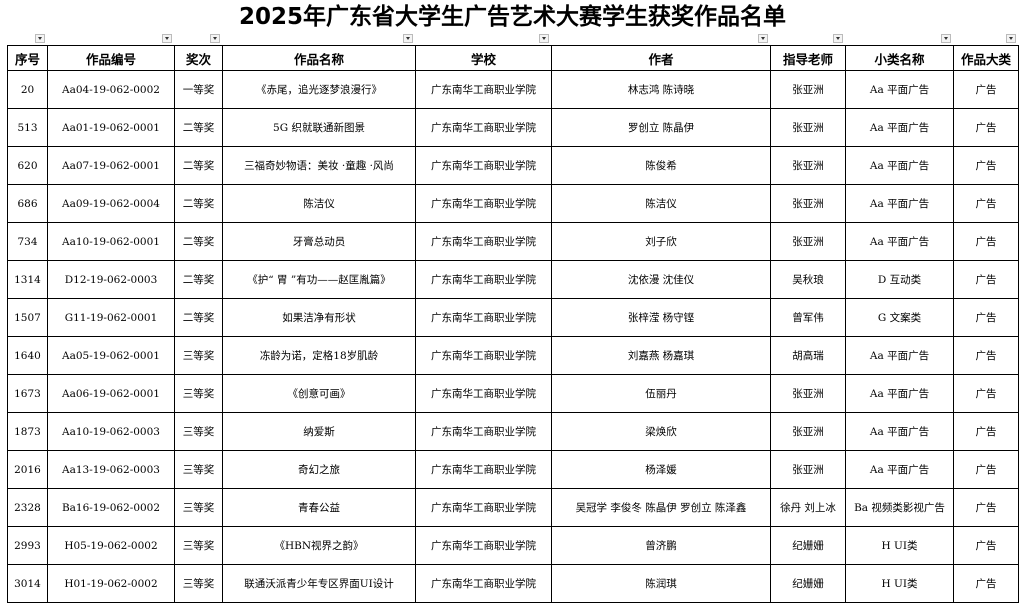  I want to click on table-cell: 1314, so click(27, 279).